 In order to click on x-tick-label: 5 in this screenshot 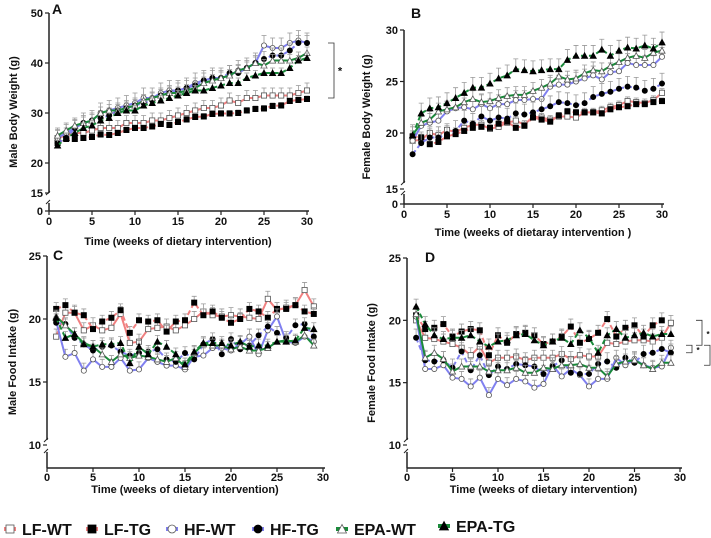, I will do `click(92, 222)`.